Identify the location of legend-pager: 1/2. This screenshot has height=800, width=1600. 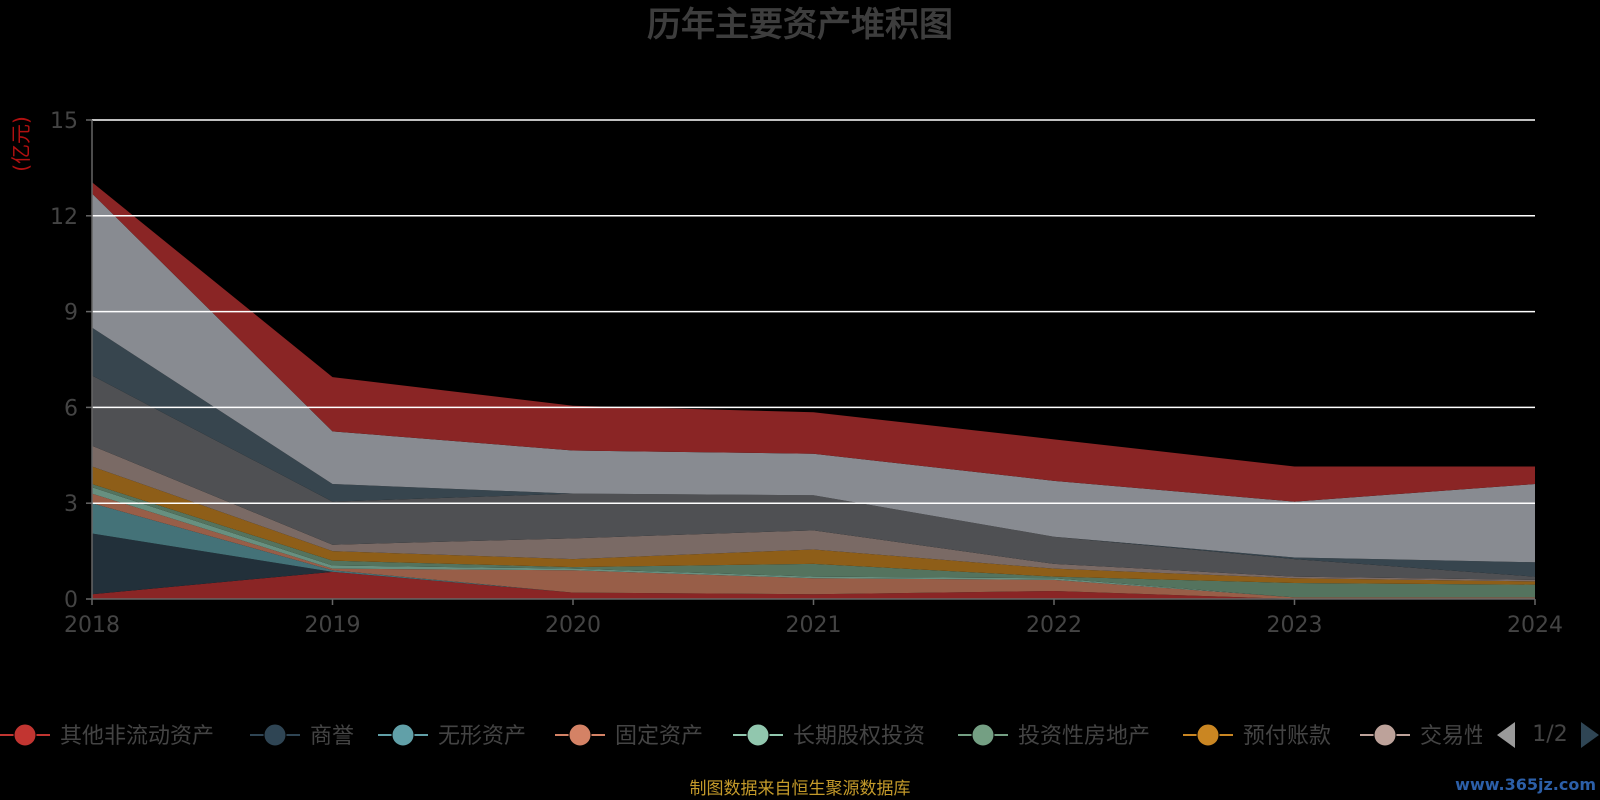
(1548, 735).